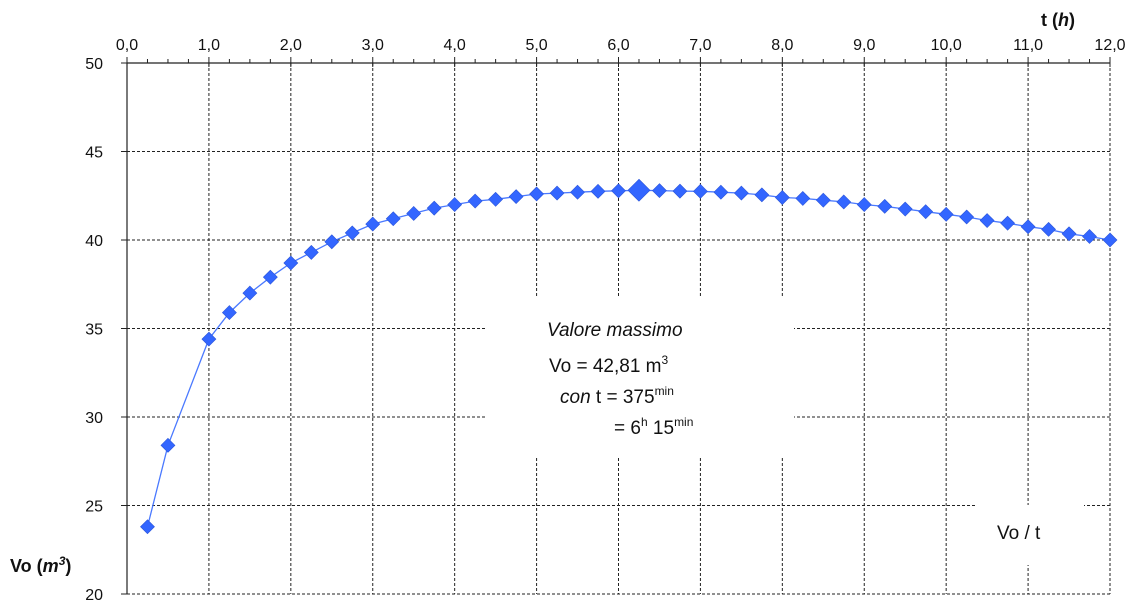 The height and width of the screenshot is (601, 1137). I want to click on x-tick-label: 5,0, so click(536, 45).